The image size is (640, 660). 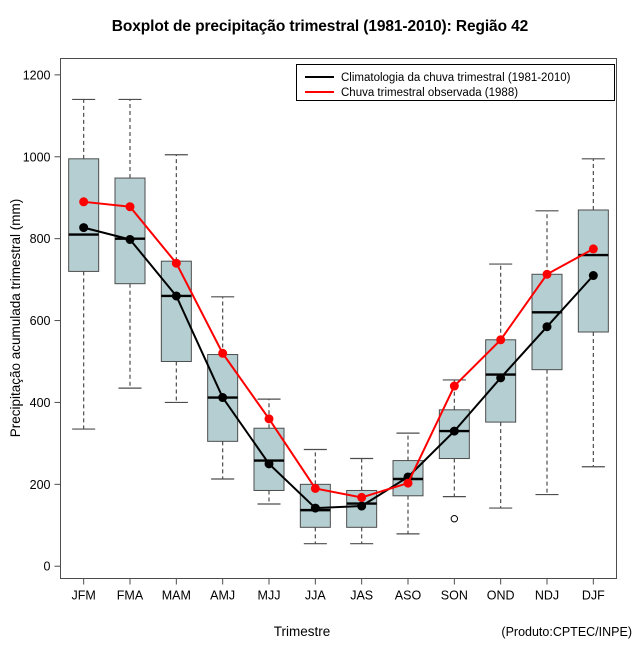 What do you see at coordinates (429, 93) in the screenshot?
I see `legend-label-observed: Chuva trimestral observada (1988)` at bounding box center [429, 93].